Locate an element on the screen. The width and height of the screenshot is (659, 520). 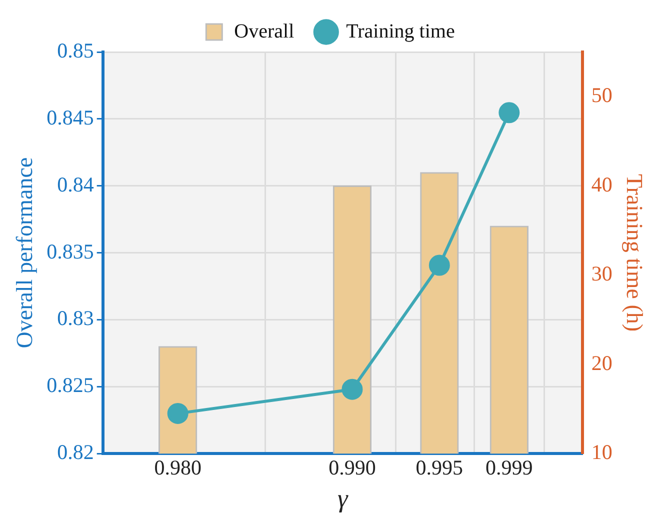
y-tick-label: 0.82 is located at coordinates (75, 452).